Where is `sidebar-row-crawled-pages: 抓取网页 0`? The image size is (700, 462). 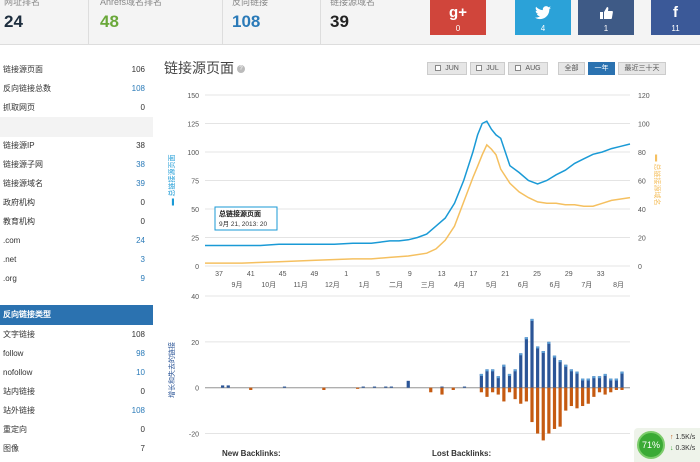 sidebar-row-crawled-pages: 抓取网页 0 is located at coordinates (76, 108).